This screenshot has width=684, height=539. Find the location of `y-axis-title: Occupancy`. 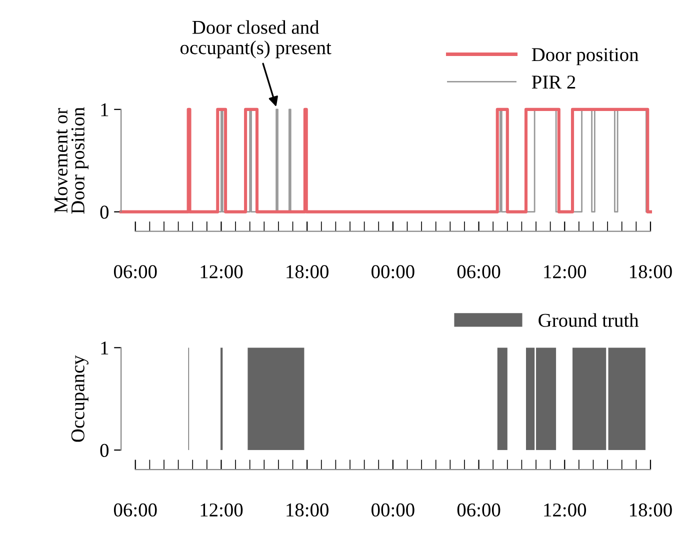

y-axis-title: Occupancy is located at coordinates (79, 398).